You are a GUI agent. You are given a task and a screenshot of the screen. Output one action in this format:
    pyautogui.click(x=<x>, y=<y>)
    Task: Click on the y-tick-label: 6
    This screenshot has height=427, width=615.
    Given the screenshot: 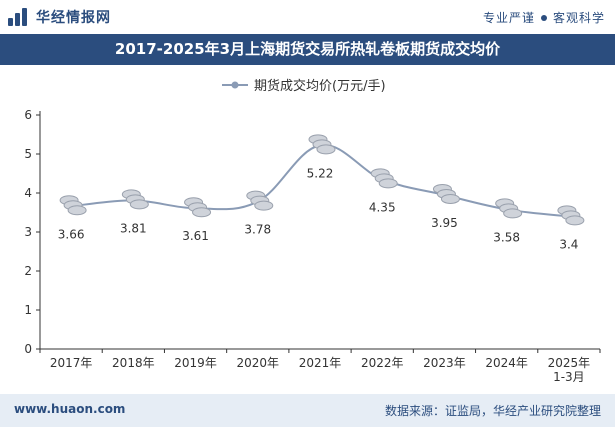 What is the action you would take?
    pyautogui.click(x=28, y=115)
    